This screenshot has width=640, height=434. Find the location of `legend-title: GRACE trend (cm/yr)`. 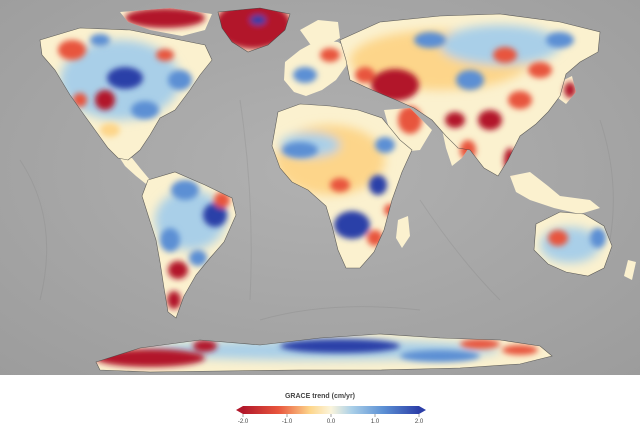

legend-title: GRACE trend (cm/yr) is located at coordinates (319, 396).